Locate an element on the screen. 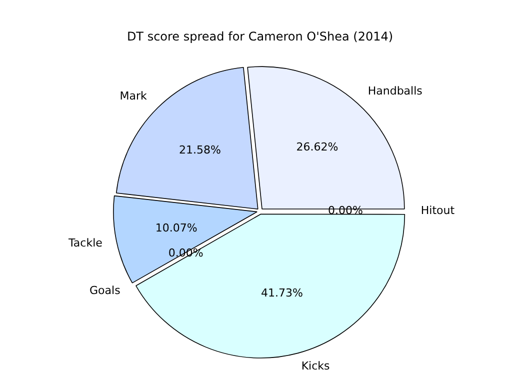 The height and width of the screenshot is (390, 520). slice-label: Mark is located at coordinates (134, 96).